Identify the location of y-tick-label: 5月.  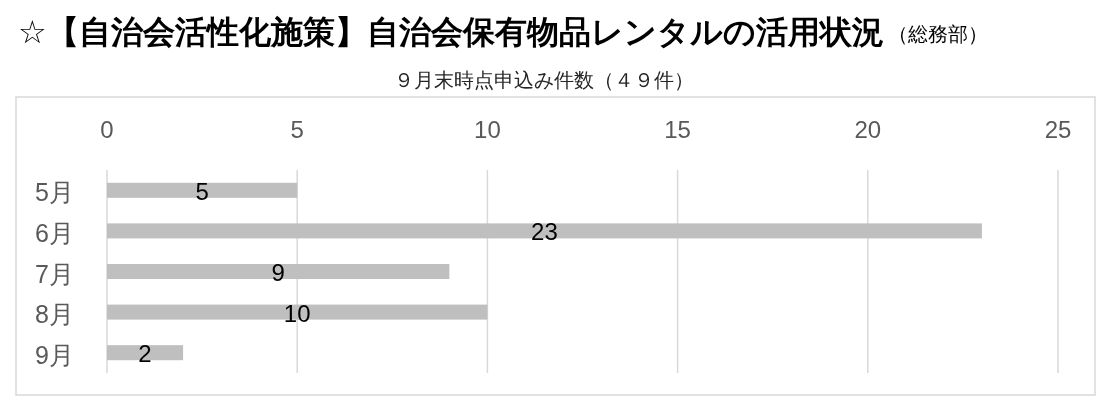
(54, 192).